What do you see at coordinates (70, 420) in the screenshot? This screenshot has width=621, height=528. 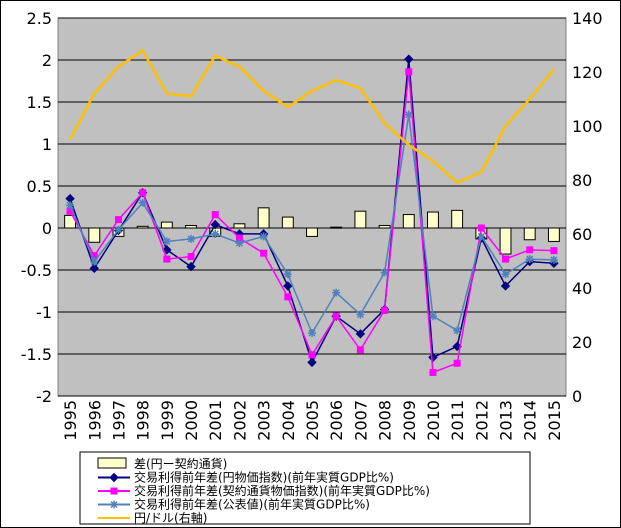 I see `x-tick-label: 1995` at bounding box center [70, 420].